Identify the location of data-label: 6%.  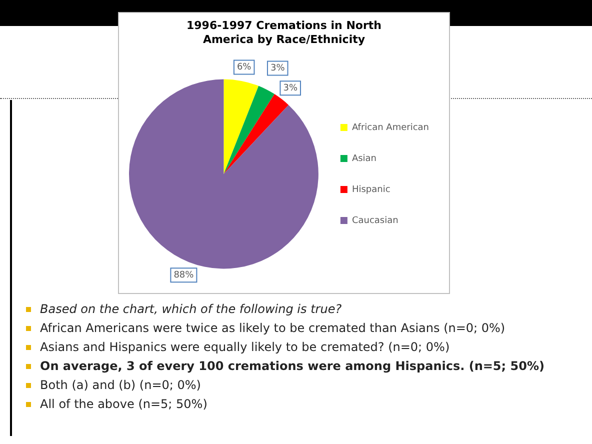
(244, 67).